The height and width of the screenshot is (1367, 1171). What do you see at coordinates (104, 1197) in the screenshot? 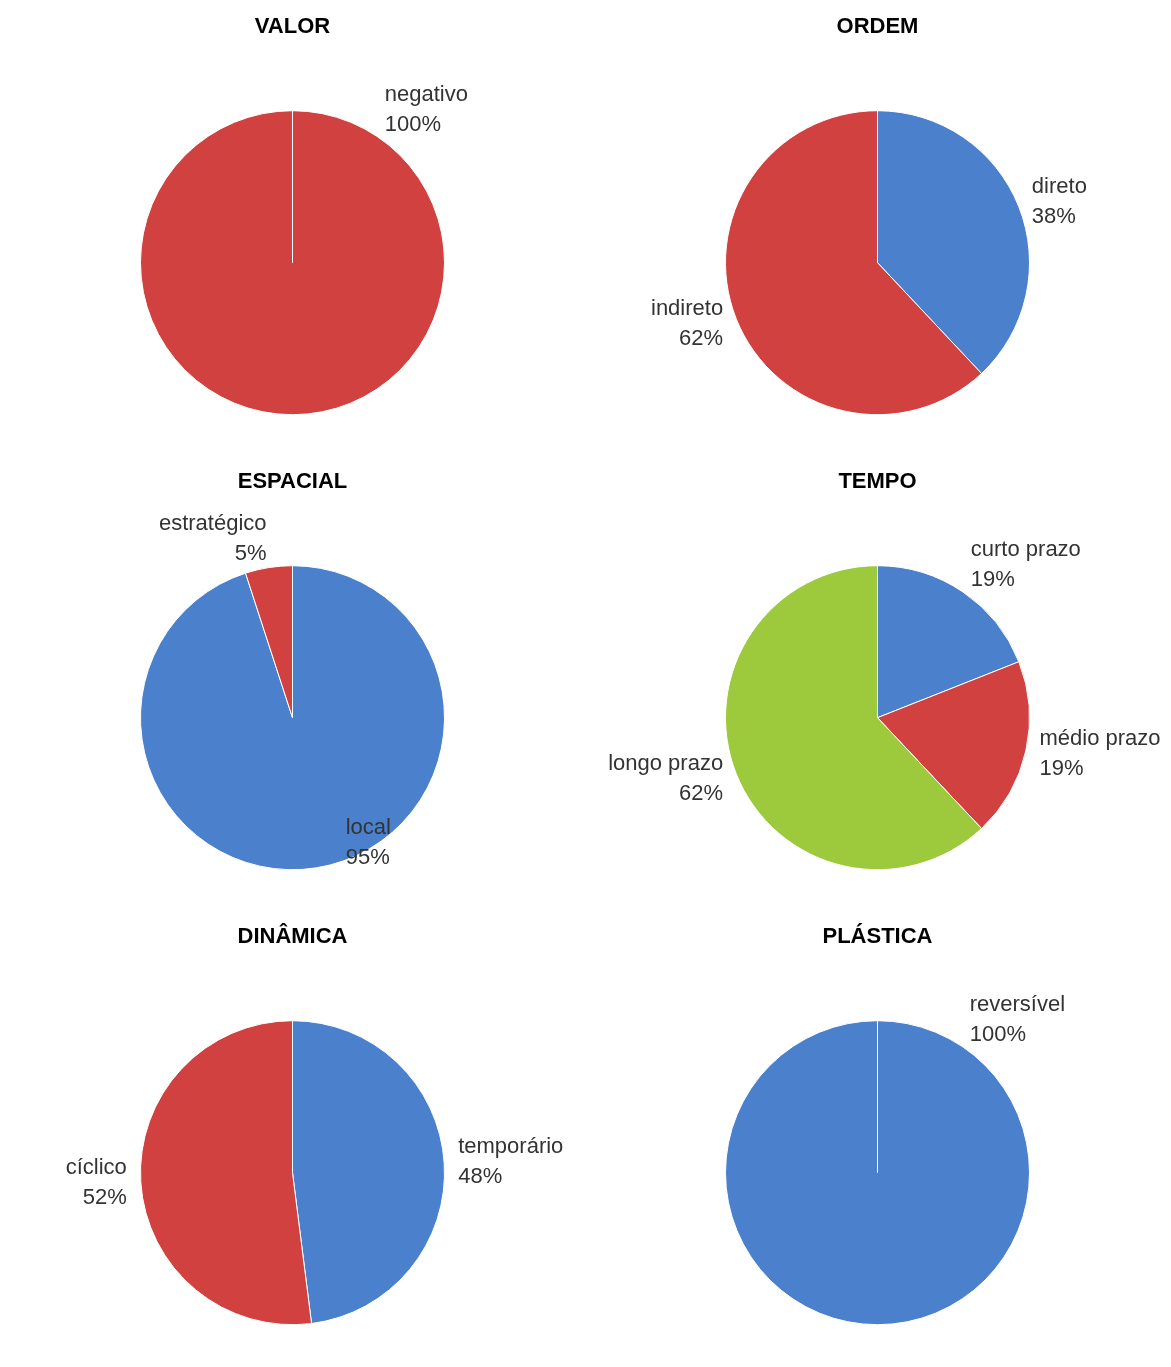
I see `data-label: 52%` at bounding box center [104, 1197].